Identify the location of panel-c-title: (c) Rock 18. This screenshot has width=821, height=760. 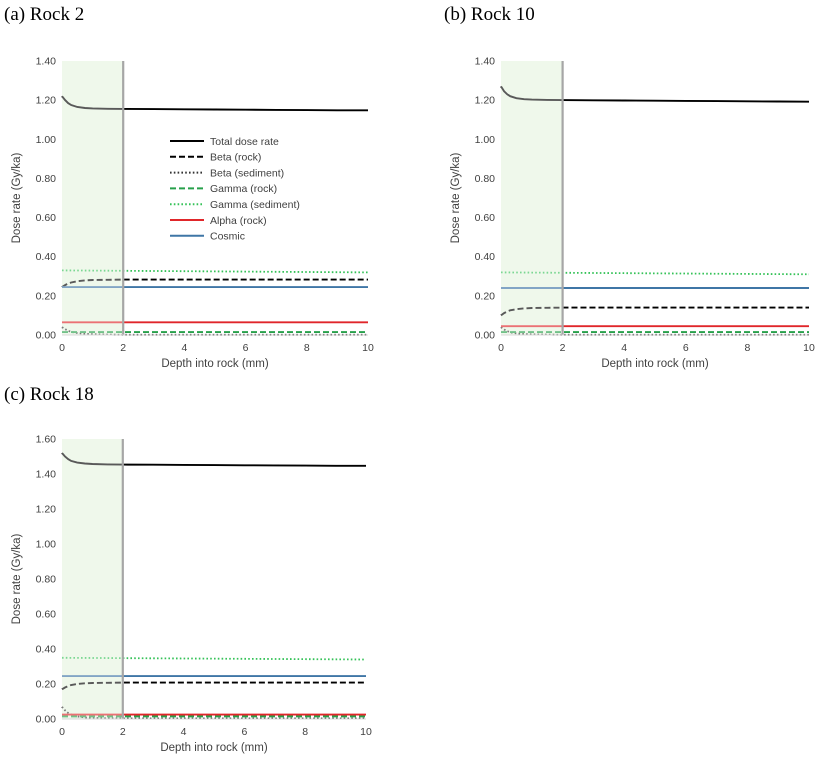
(49, 394).